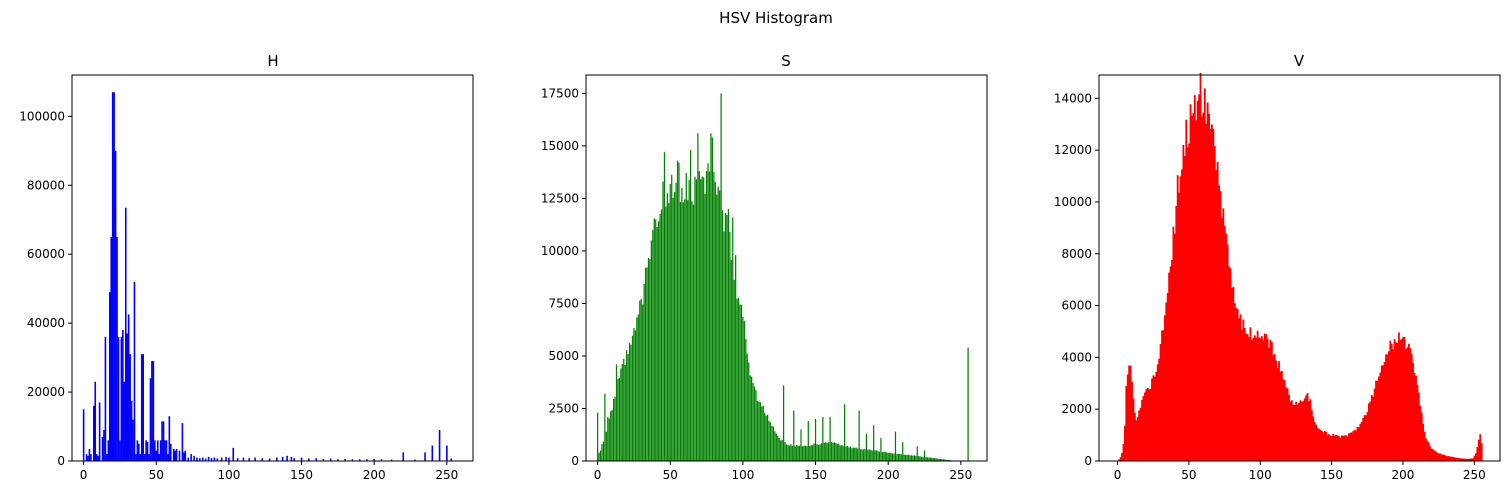  Describe the element at coordinates (46, 323) in the screenshot. I see `y-tick-label: 40000` at that location.